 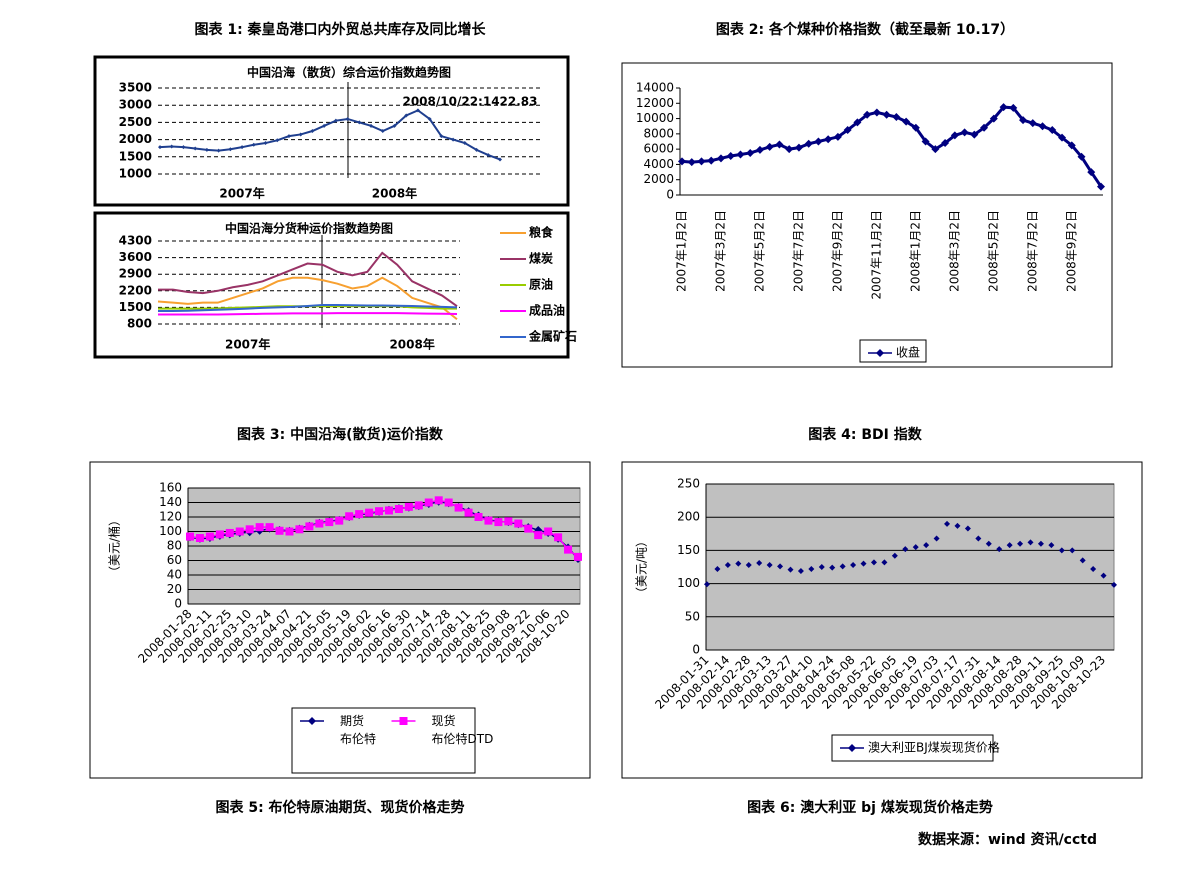 I want to click on legend-label: 金属矿石, so click(x=552, y=336).